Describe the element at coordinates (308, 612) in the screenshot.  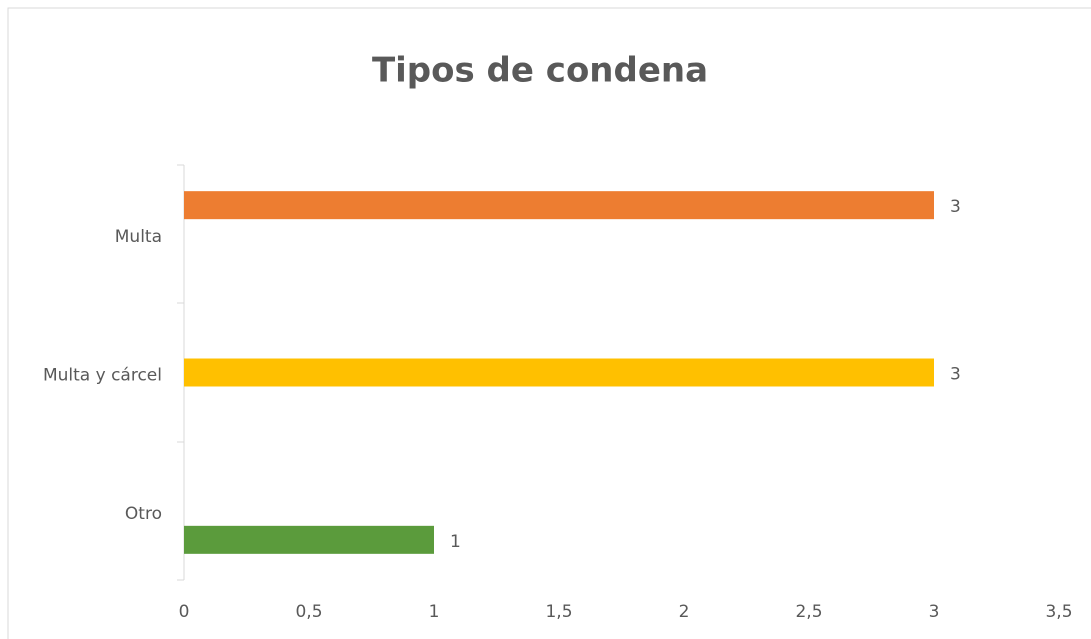
I see `x-tick-label: 0,5` at that location.